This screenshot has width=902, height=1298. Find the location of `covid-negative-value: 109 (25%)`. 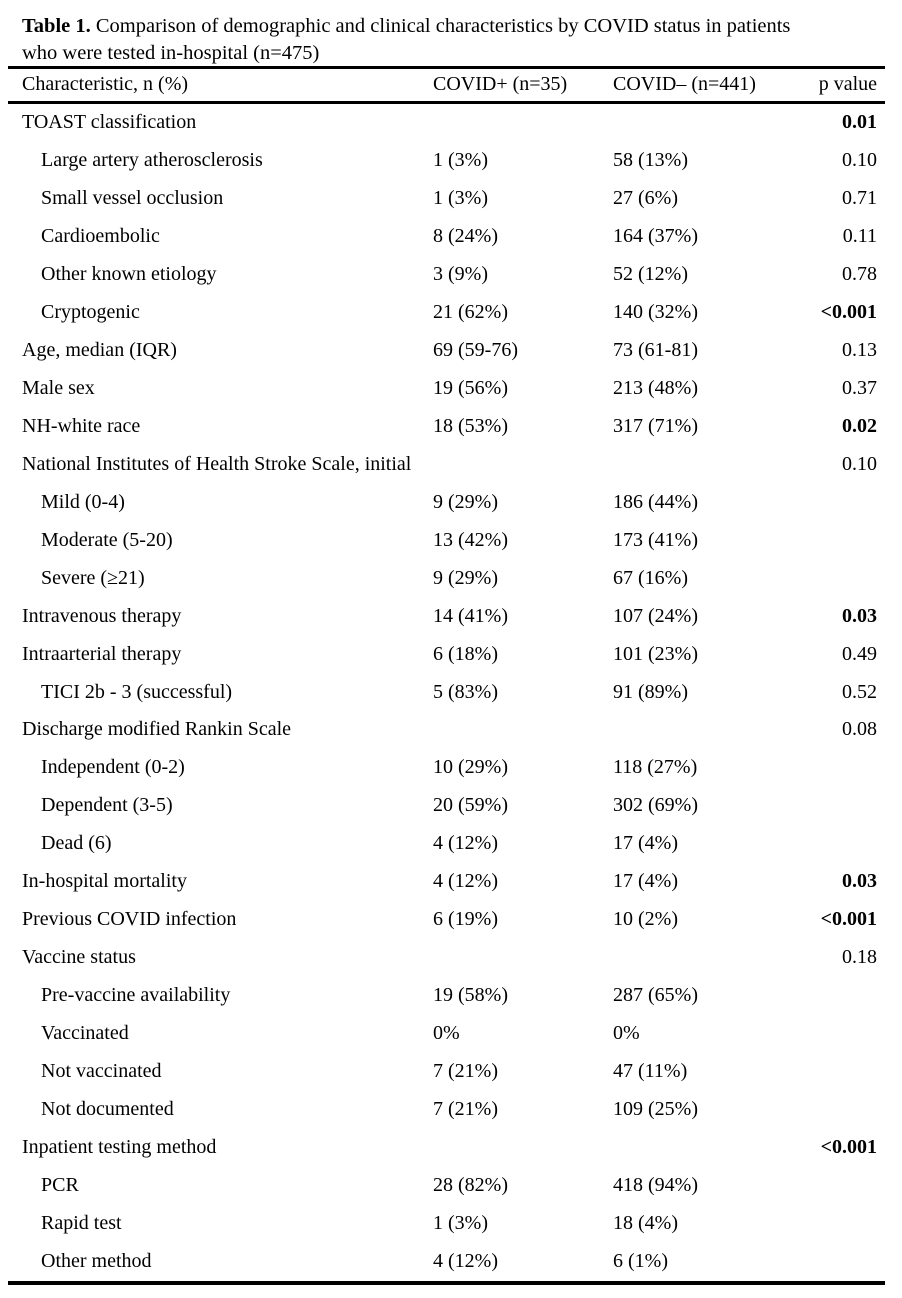

covid-negative-value: 109 (25%) is located at coordinates (655, 1108).